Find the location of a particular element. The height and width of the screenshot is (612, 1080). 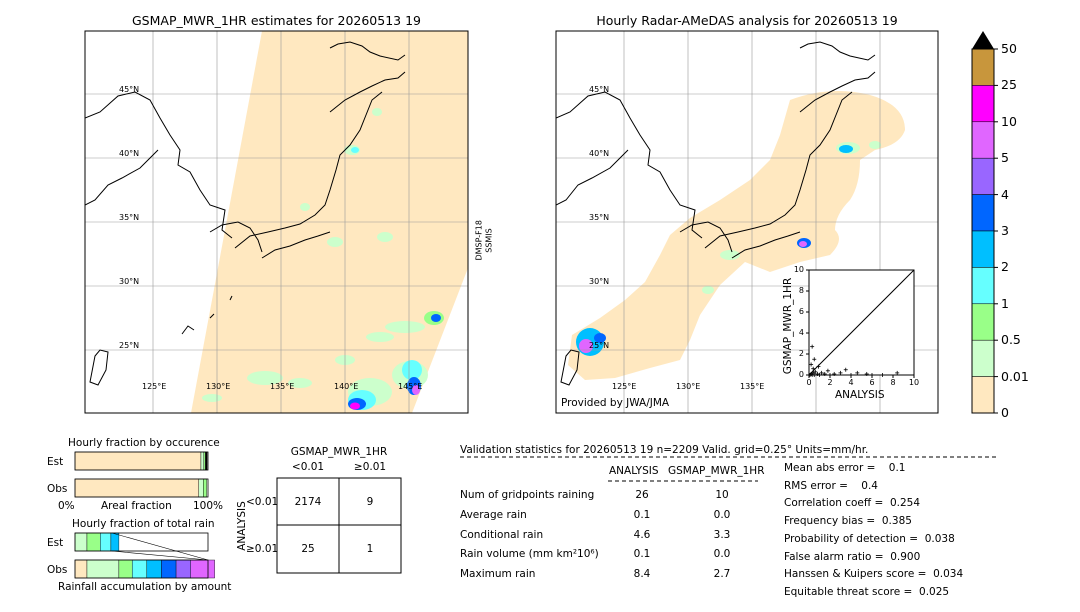

stats-row-gsmap: 0.0 is located at coordinates (722, 554).